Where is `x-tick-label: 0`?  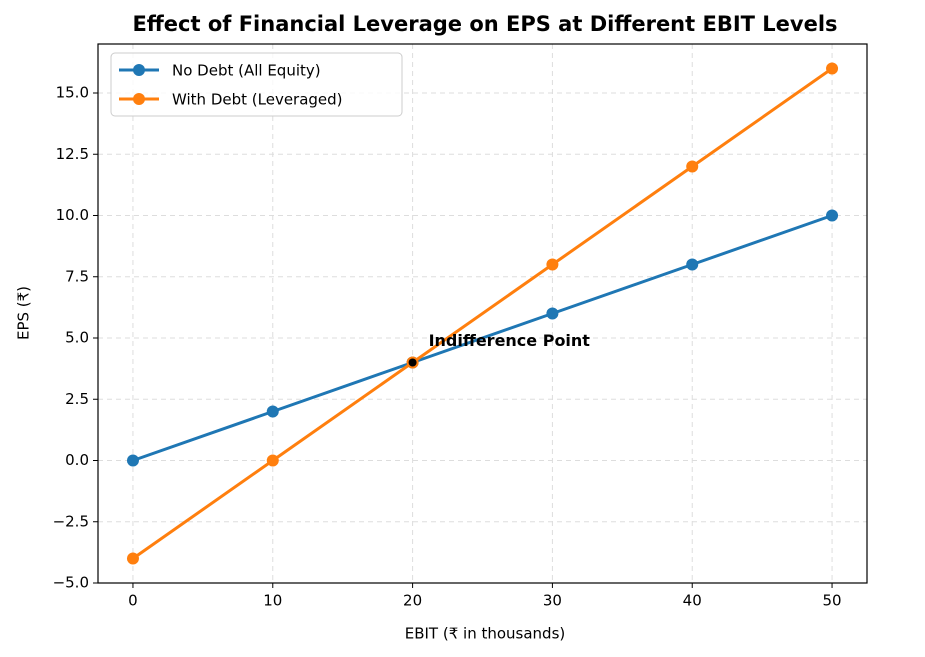 x-tick-label: 0 is located at coordinates (133, 601).